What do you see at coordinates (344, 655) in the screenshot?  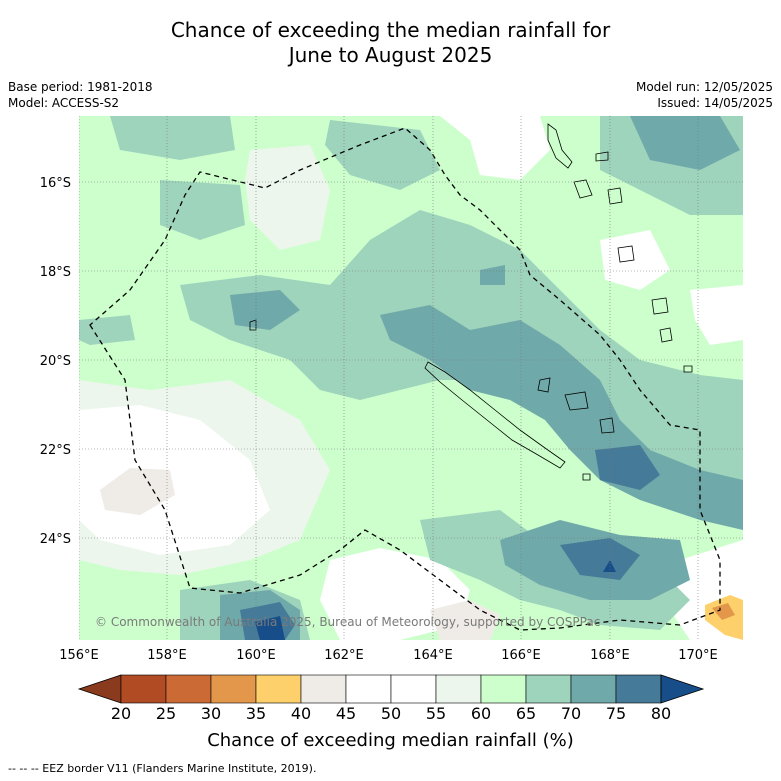 I see `lon-label-162e: 162°E` at bounding box center [344, 655].